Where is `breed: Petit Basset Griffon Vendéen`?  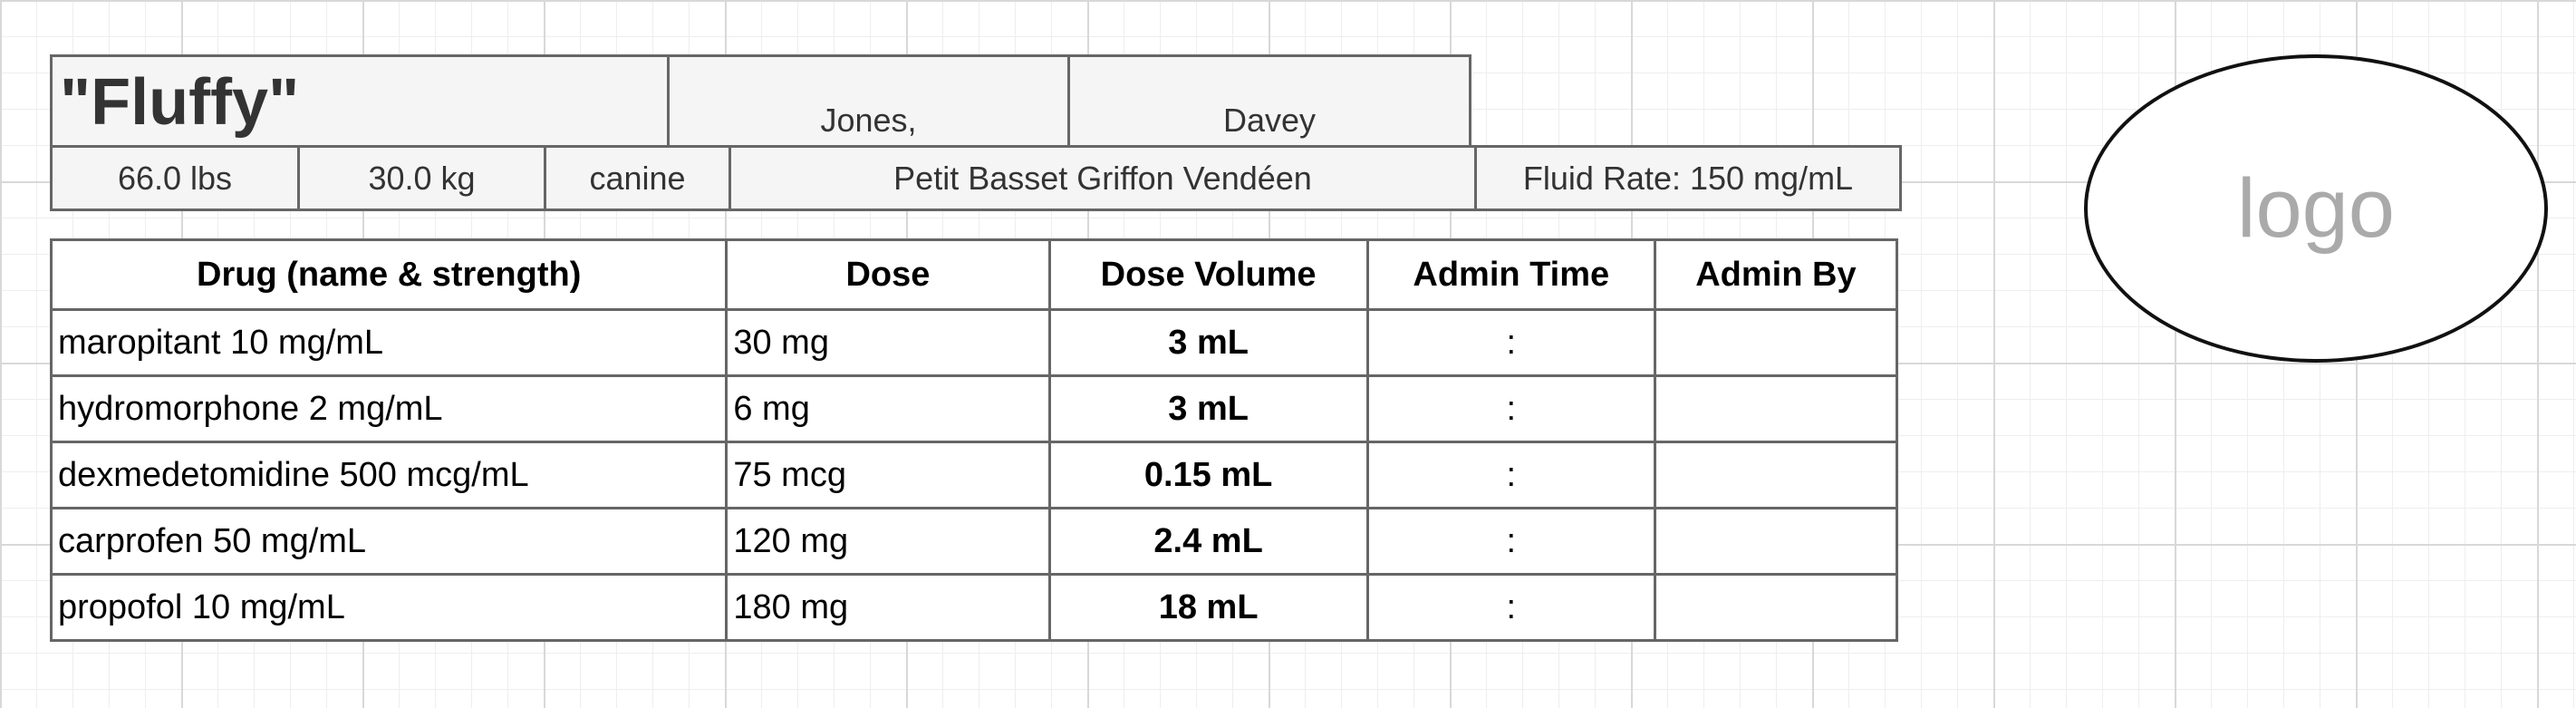
breed: Petit Basset Griffon Vendéen is located at coordinates (1102, 178).